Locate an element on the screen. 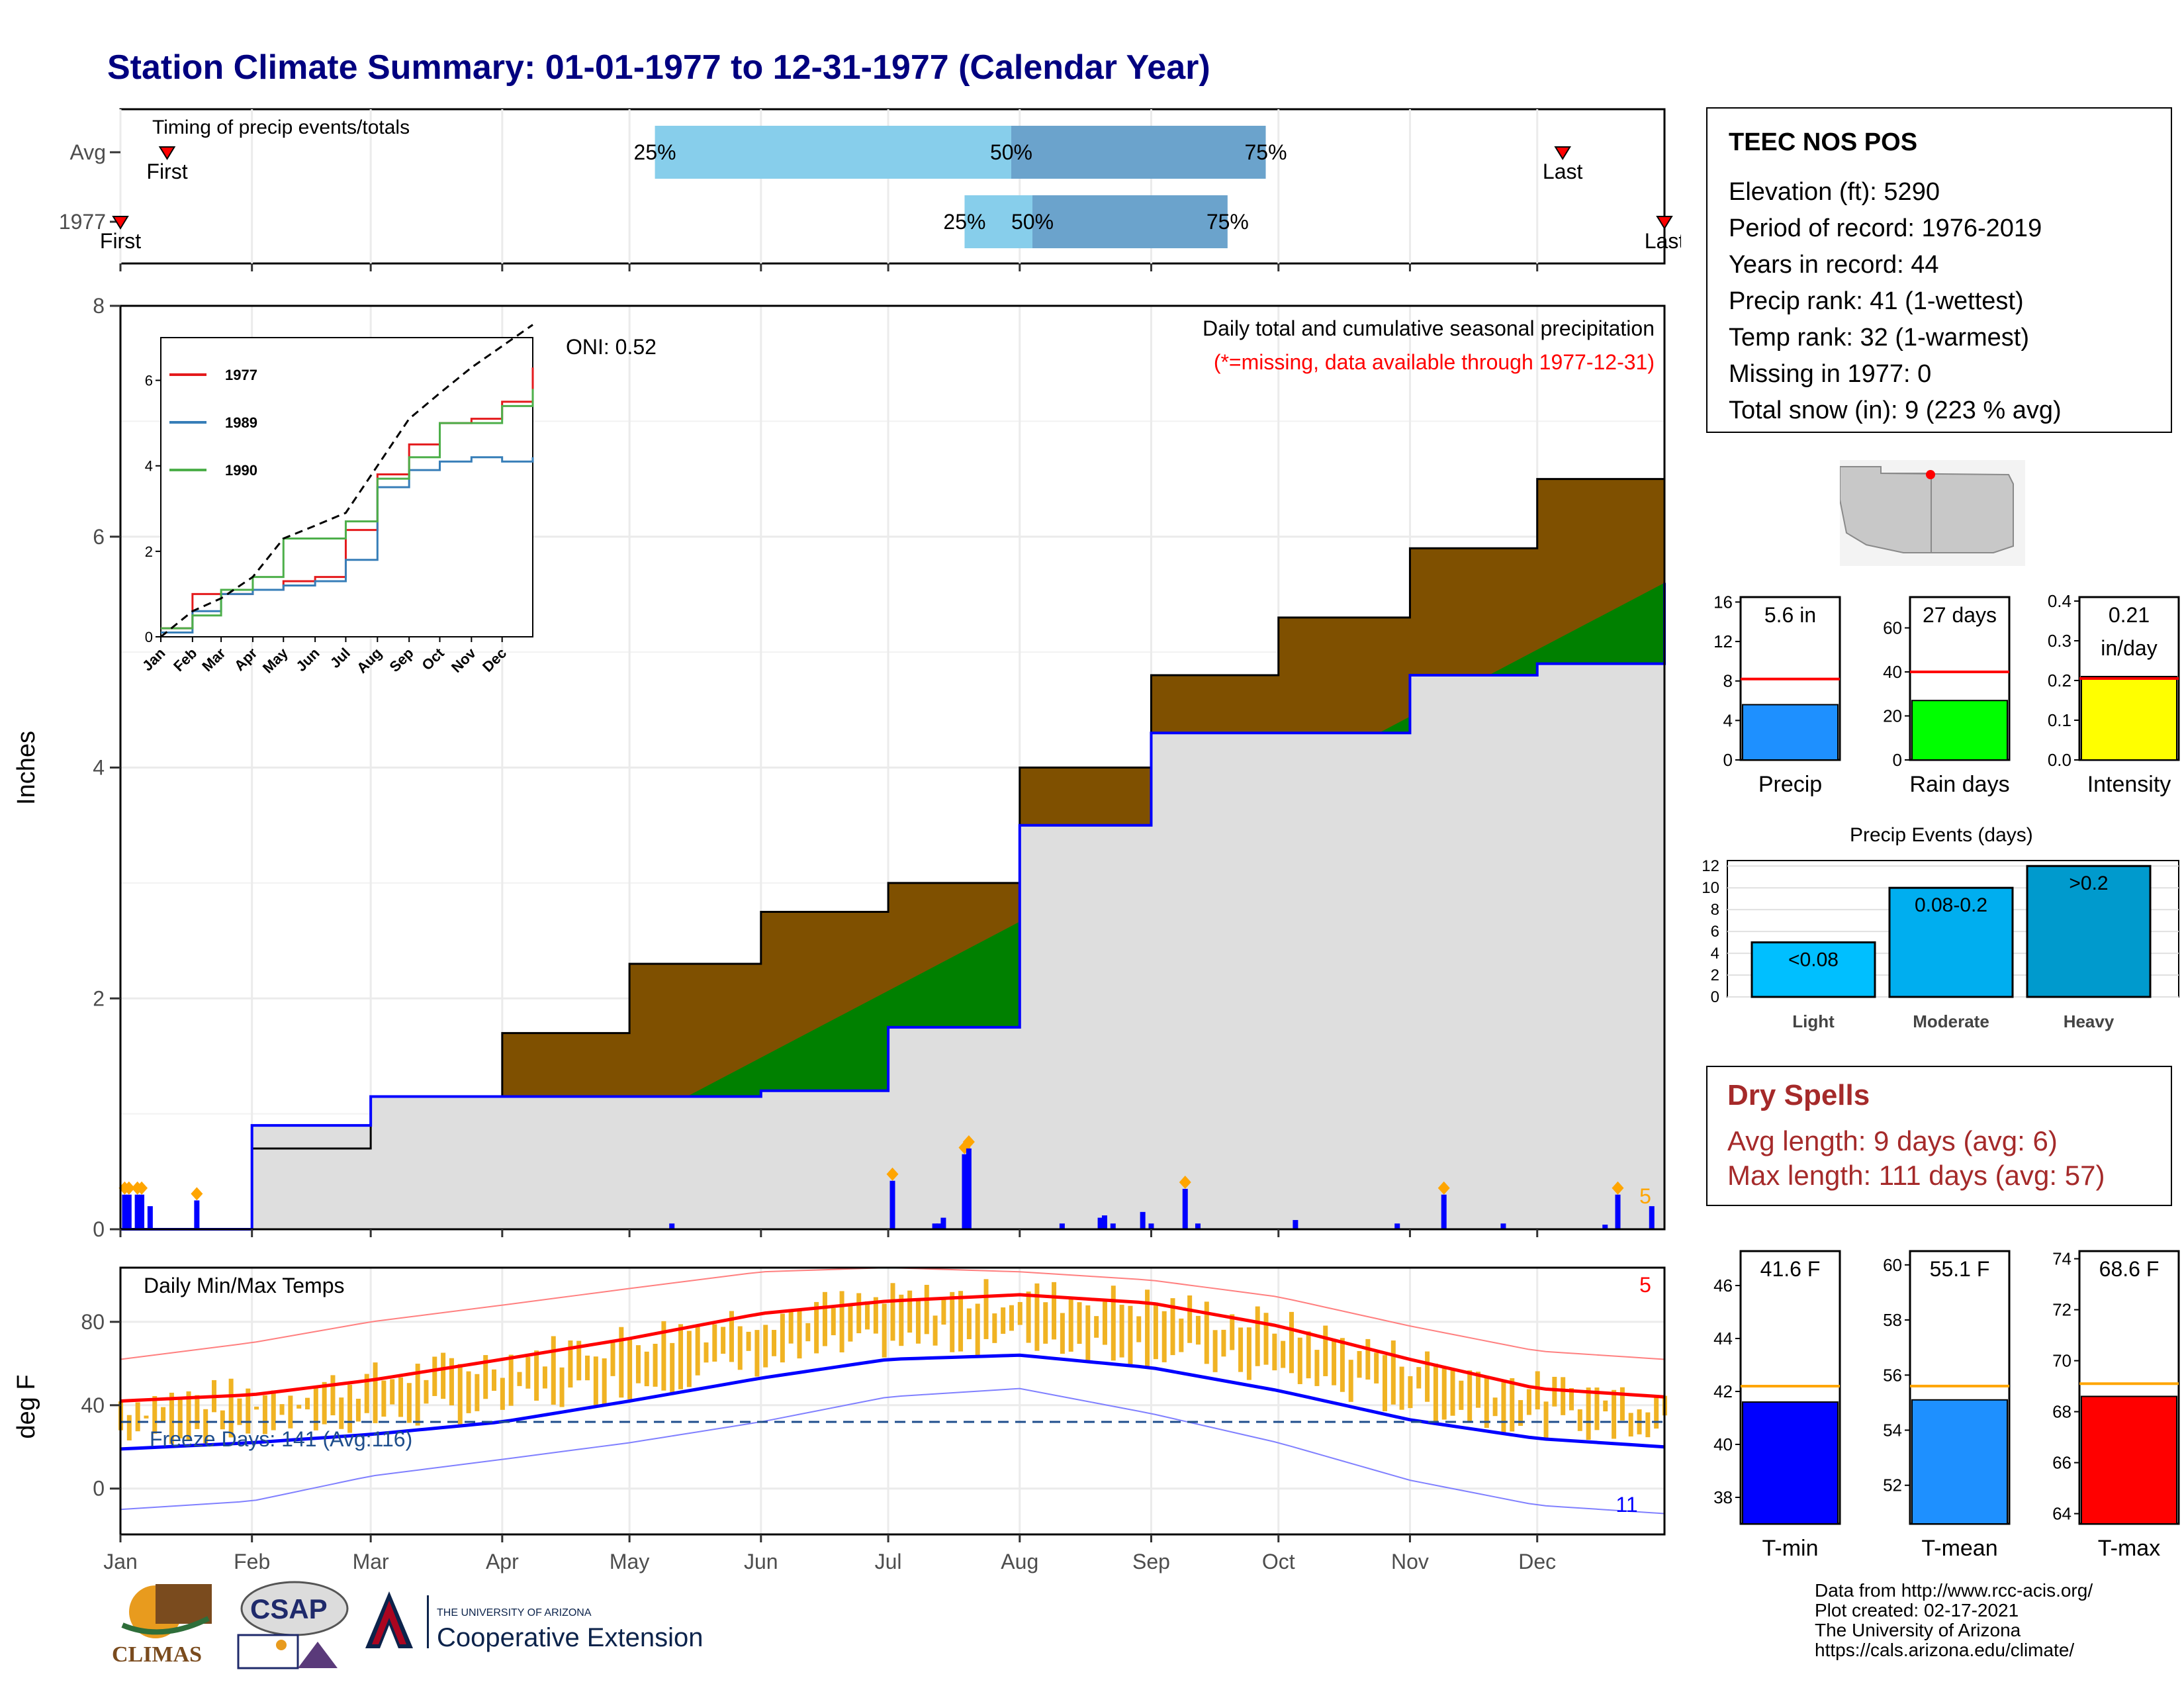 This screenshot has height=1688, width=2184. station-location-dot is located at coordinates (1931, 474).